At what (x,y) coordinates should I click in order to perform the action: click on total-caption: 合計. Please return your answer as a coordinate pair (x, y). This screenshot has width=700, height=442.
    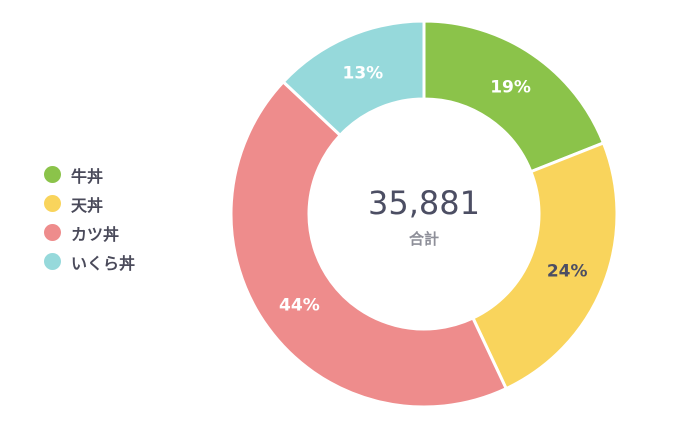
    Looking at the image, I should click on (423, 239).